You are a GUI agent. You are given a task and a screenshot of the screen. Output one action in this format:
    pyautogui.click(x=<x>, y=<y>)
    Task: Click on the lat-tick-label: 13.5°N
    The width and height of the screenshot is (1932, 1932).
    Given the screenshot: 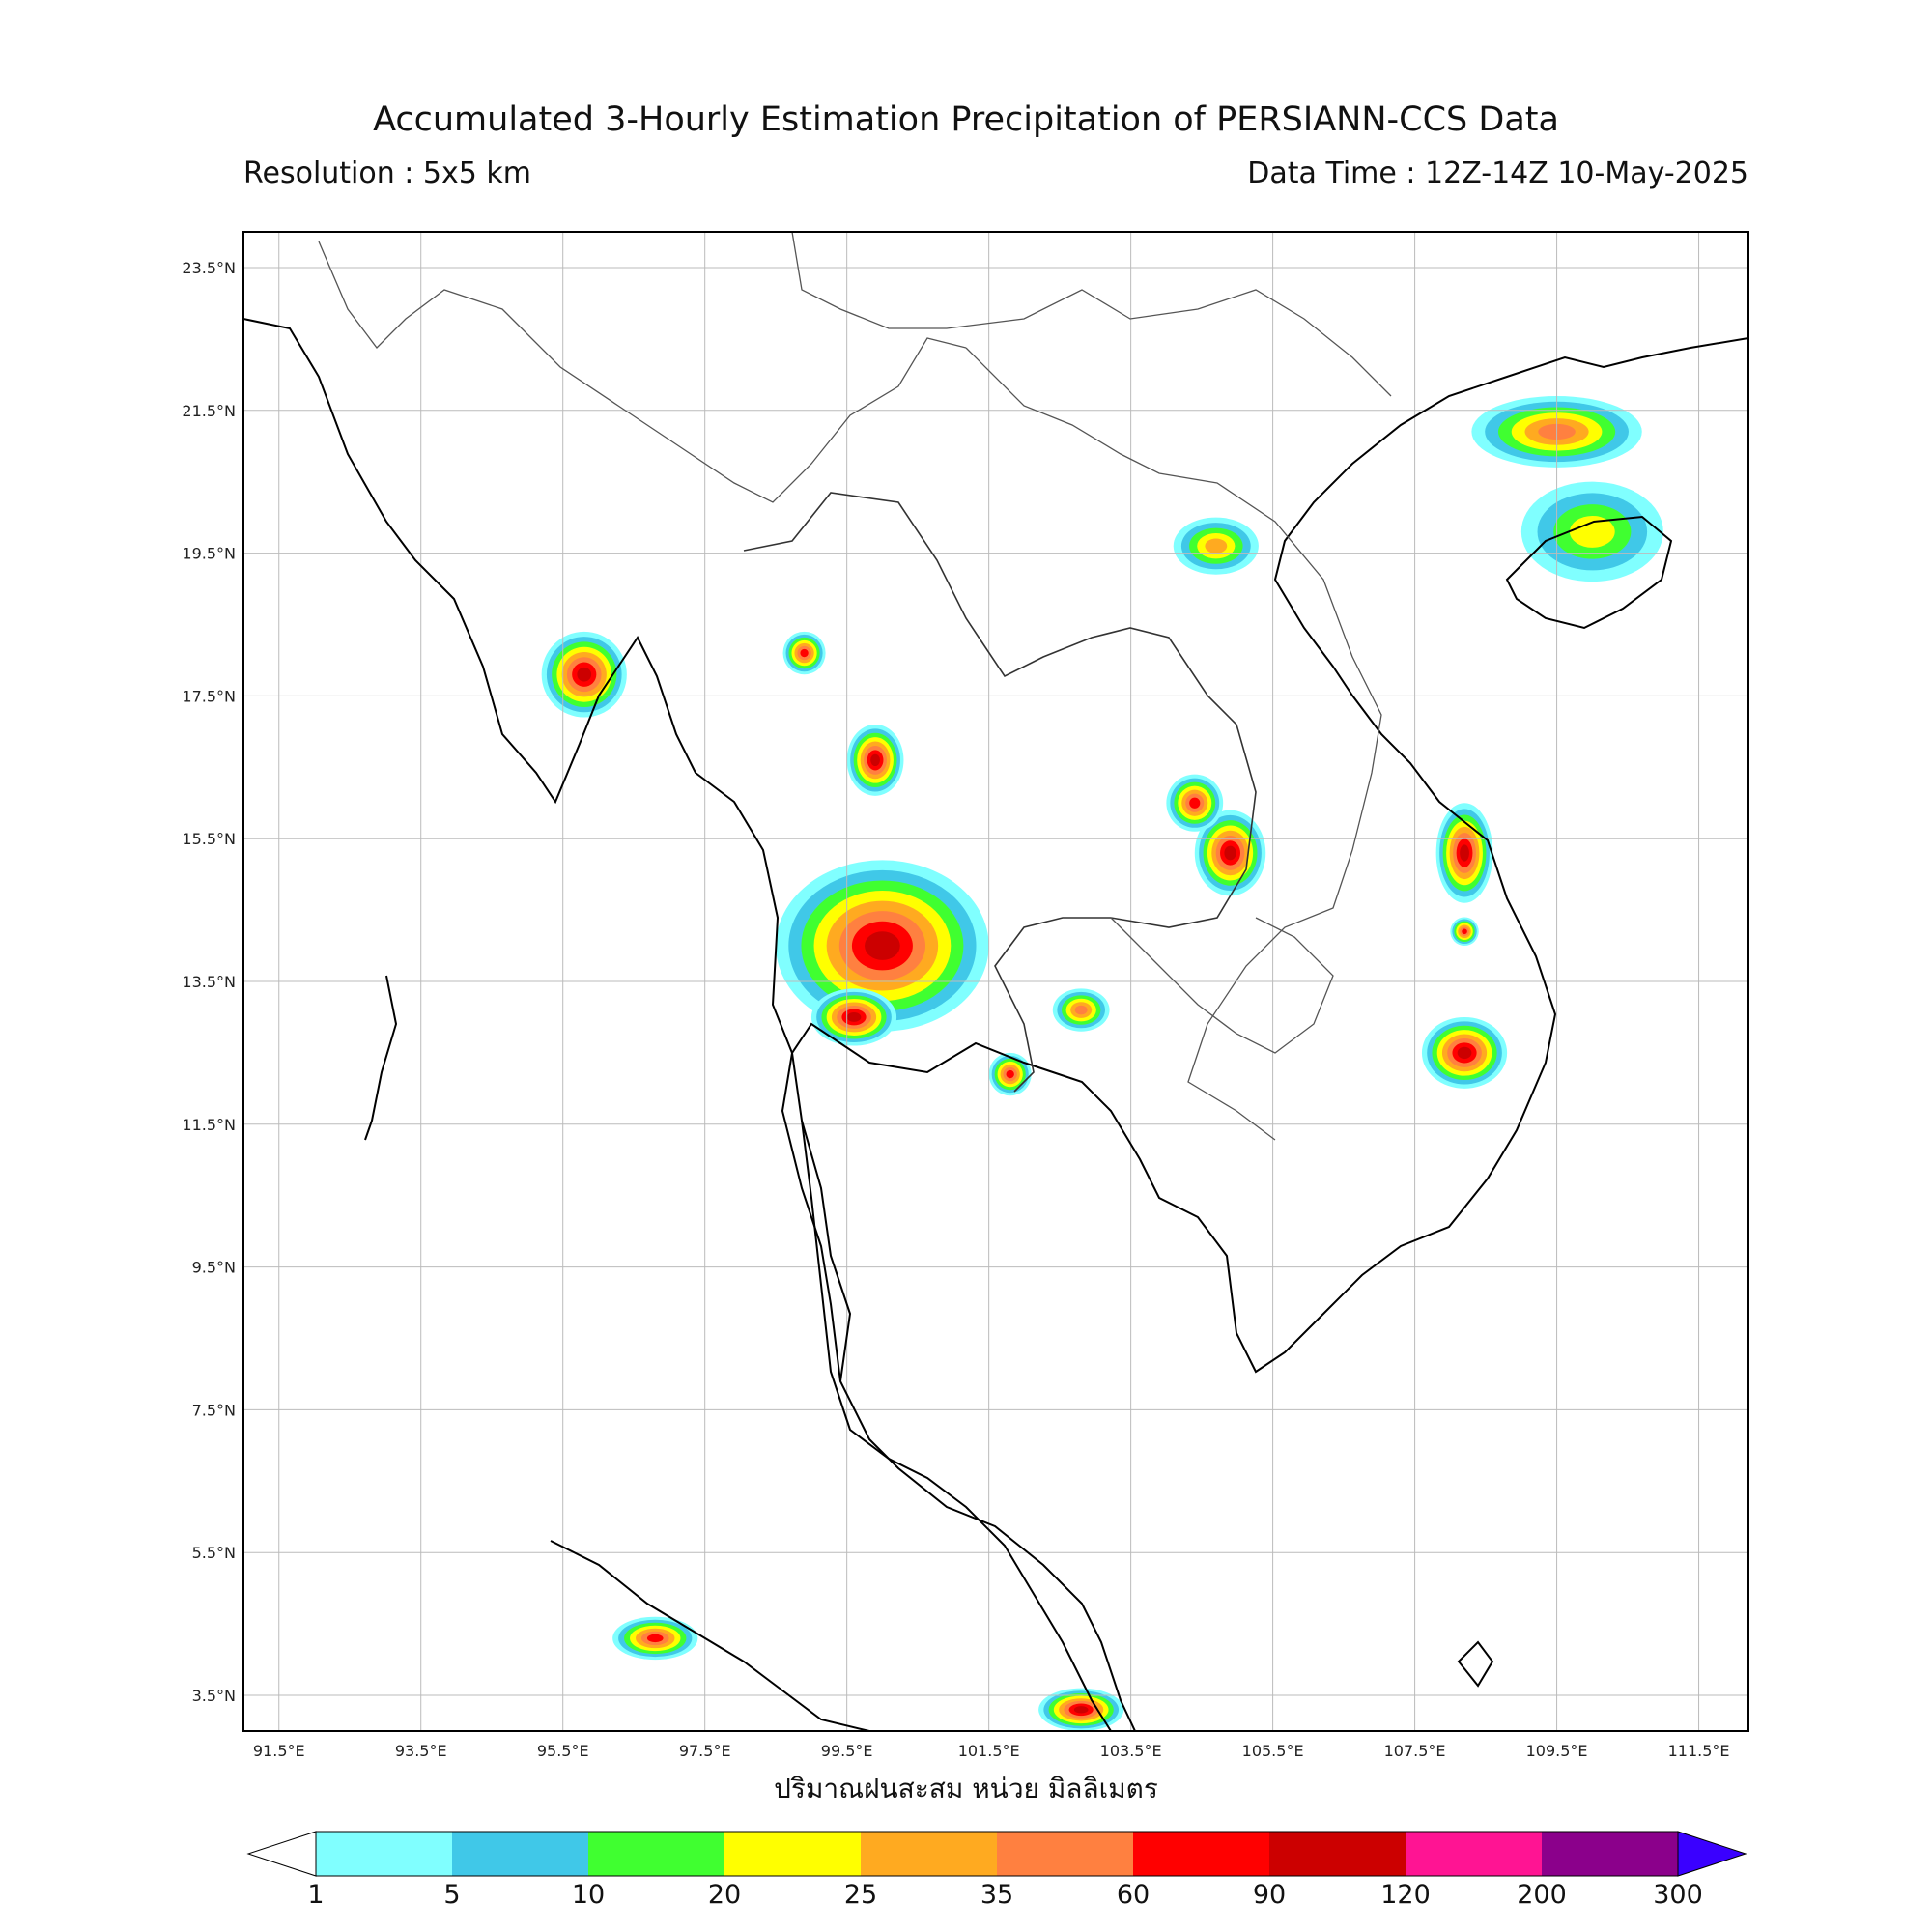 What is the action you would take?
    pyautogui.click(x=209, y=982)
    